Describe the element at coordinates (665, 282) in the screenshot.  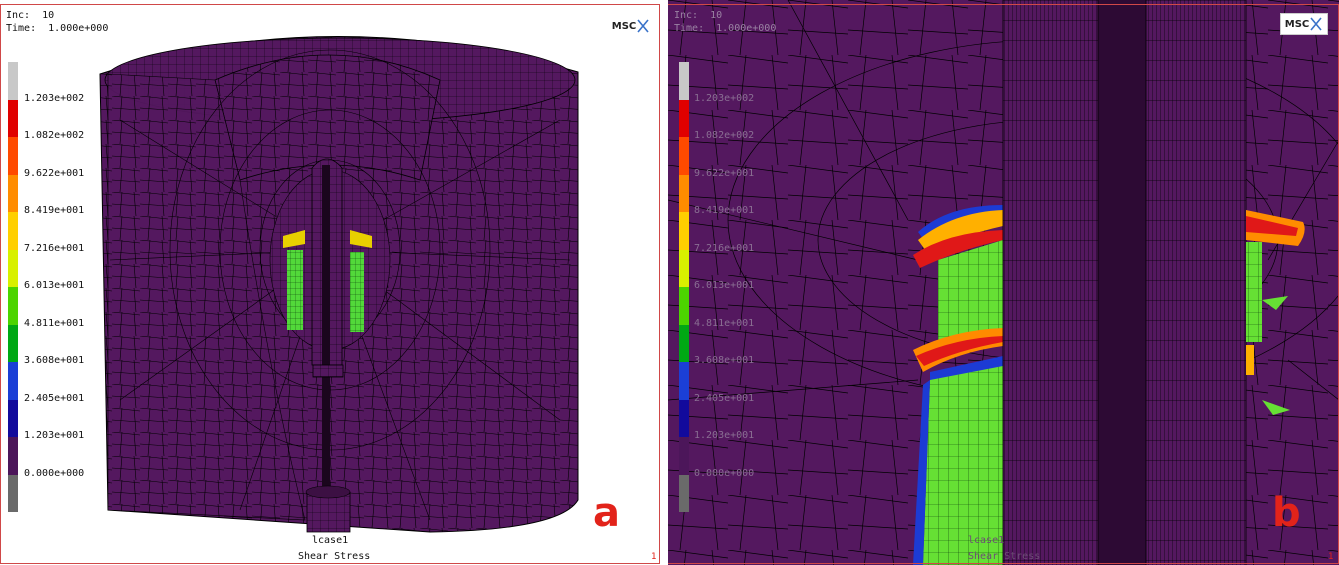
I see `panel-divider` at that location.